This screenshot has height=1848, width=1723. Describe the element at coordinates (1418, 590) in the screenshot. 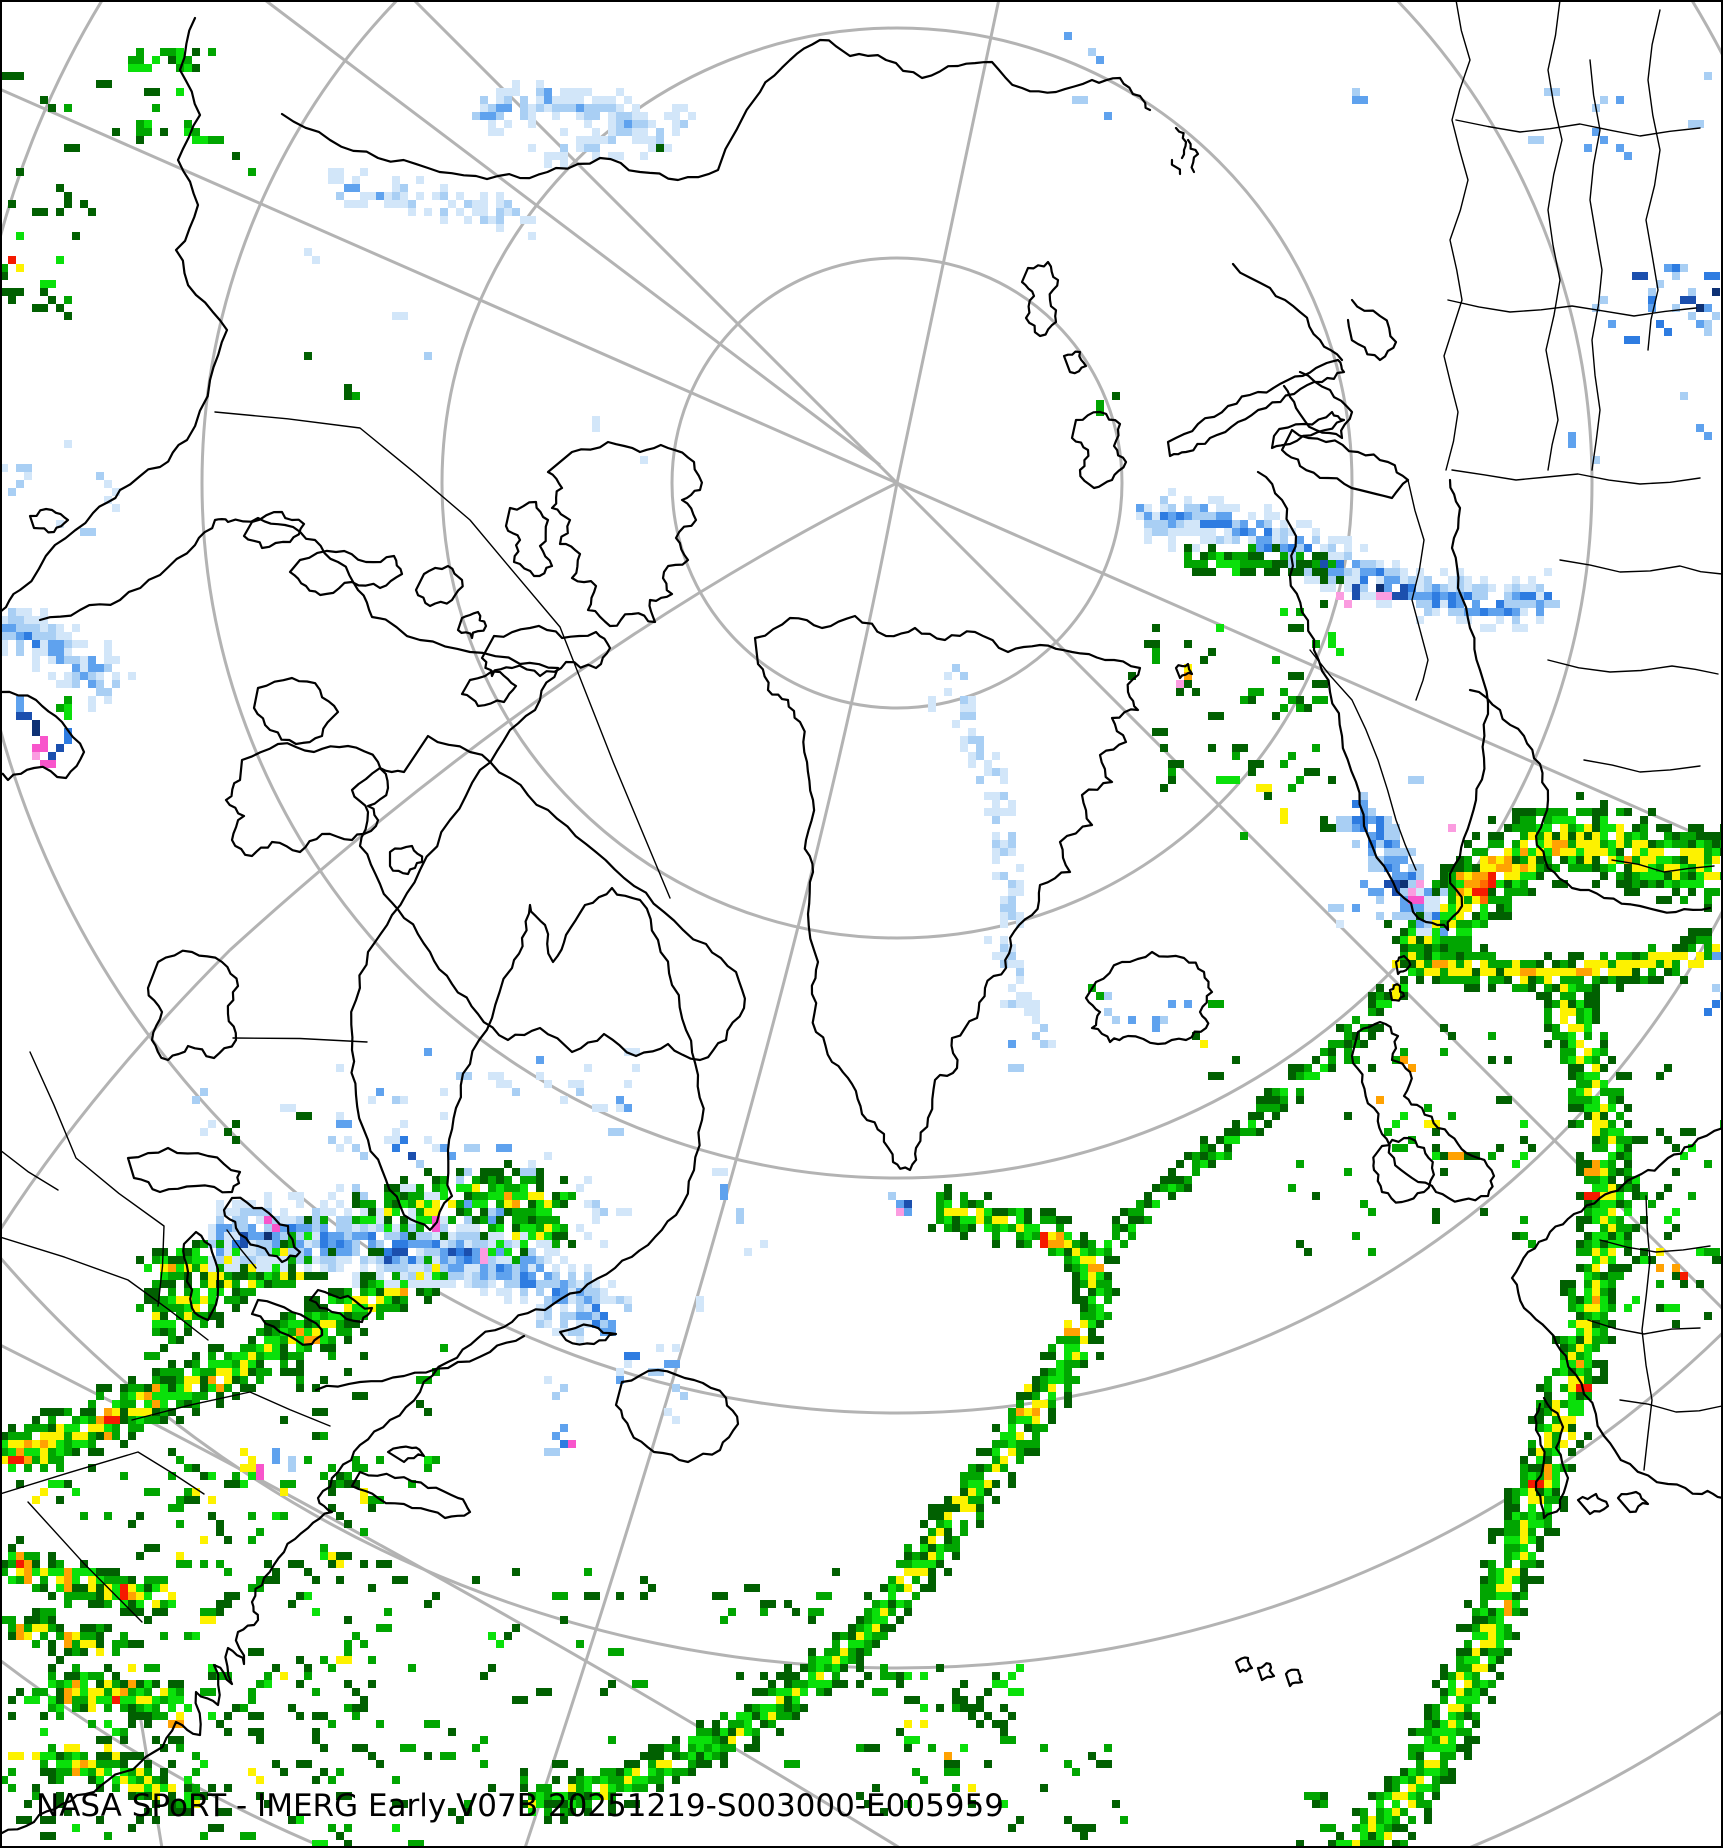

I see `border-fi-ru-border` at that location.